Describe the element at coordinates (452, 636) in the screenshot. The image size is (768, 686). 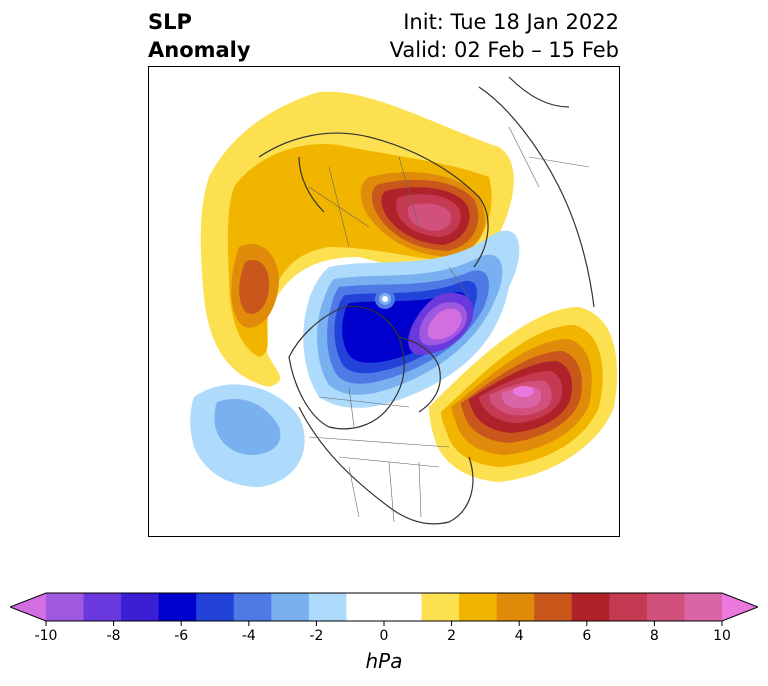
I see `colorbar-tick-label: 2` at that location.